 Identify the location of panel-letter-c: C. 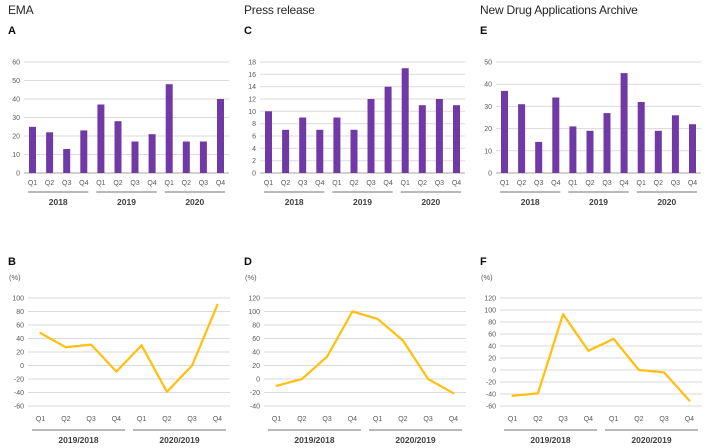
(248, 31).